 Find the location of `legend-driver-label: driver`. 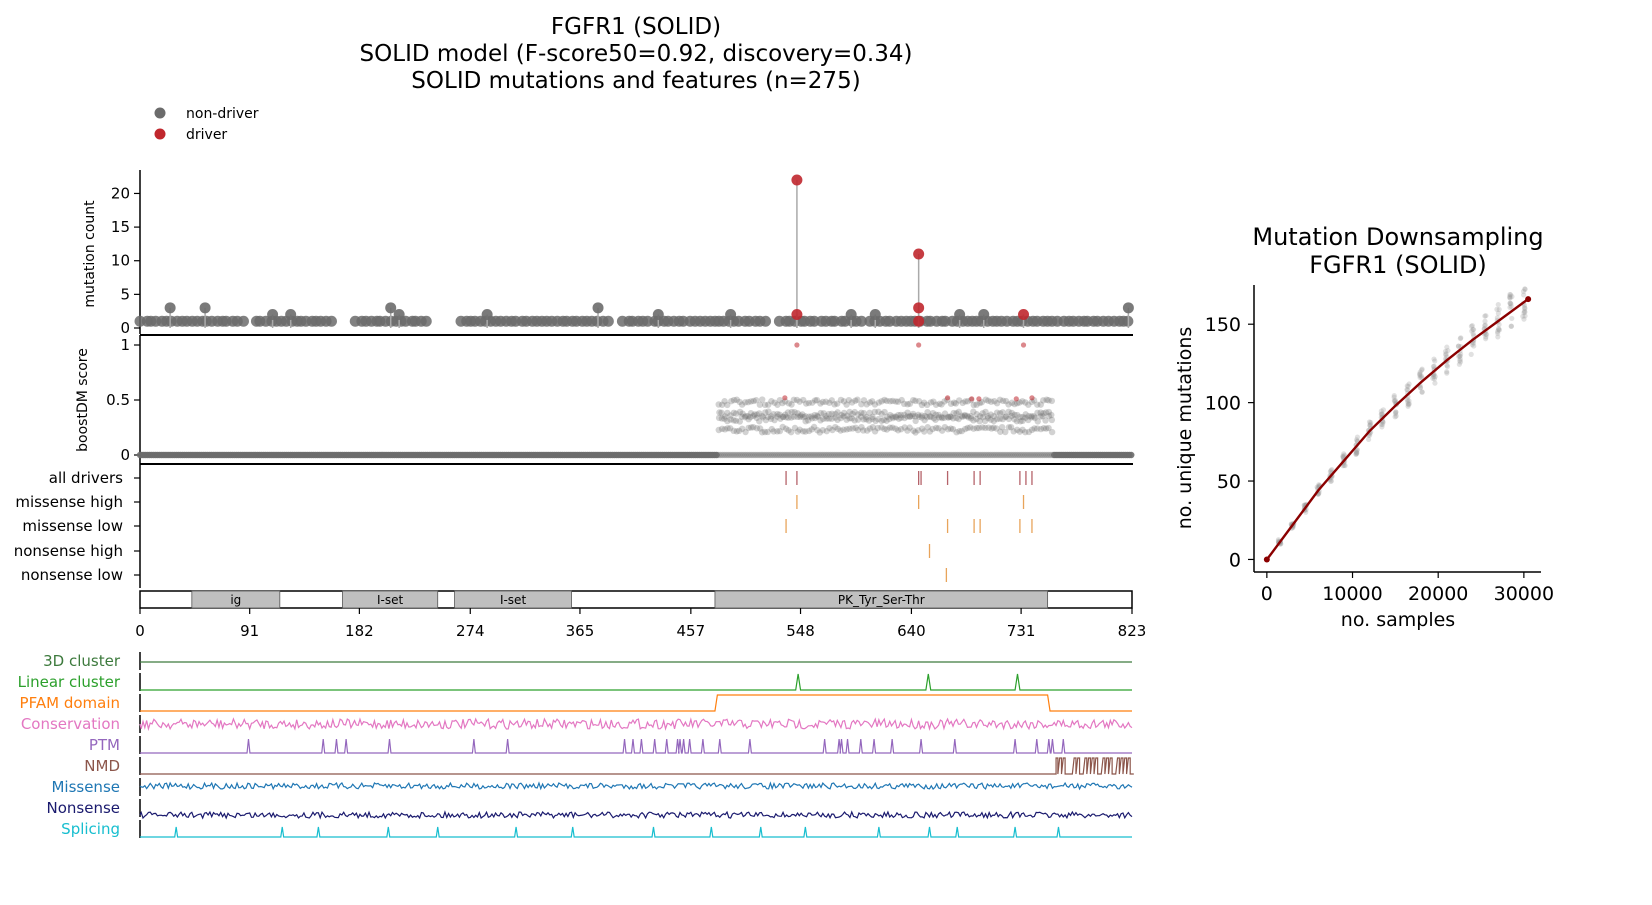

legend-driver-label: driver is located at coordinates (206, 135).